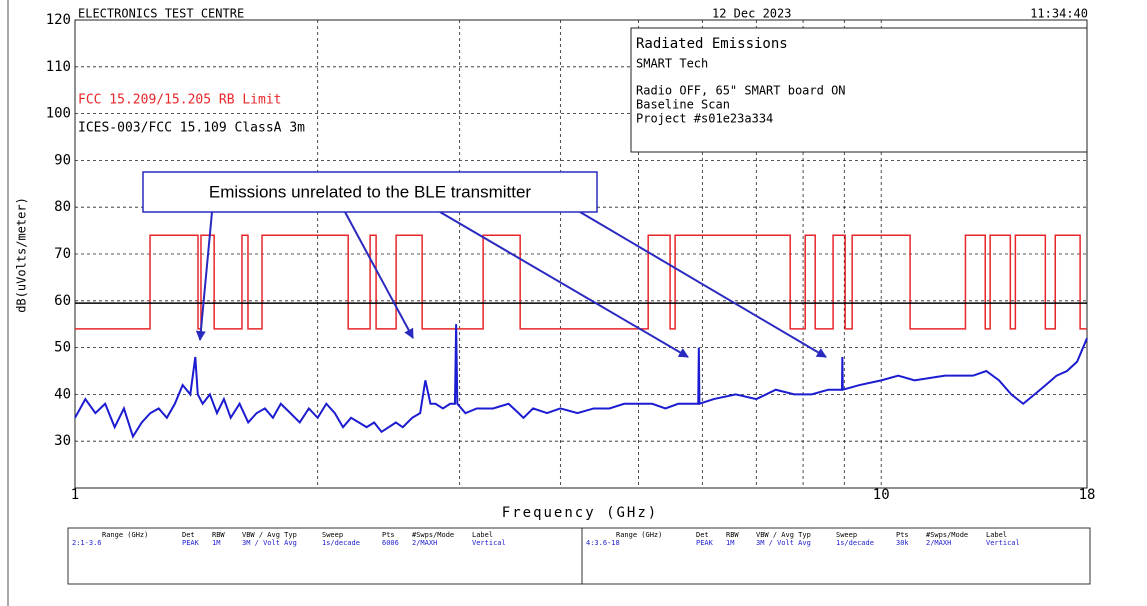  Describe the element at coordinates (751, 14) in the screenshot. I see `header-date: 12 Dec 2023` at that location.